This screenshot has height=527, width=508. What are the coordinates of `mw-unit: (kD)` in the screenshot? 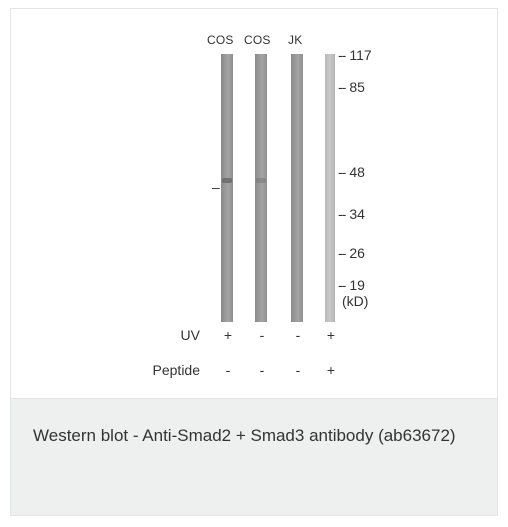 It's located at (355, 301).